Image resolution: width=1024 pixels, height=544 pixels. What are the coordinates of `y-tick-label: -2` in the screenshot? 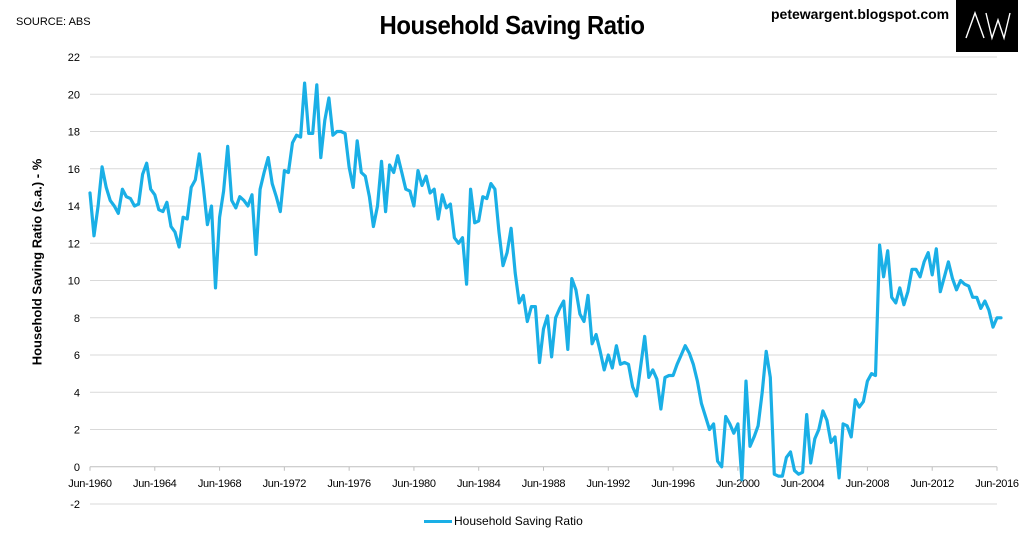 It's located at (75, 505).